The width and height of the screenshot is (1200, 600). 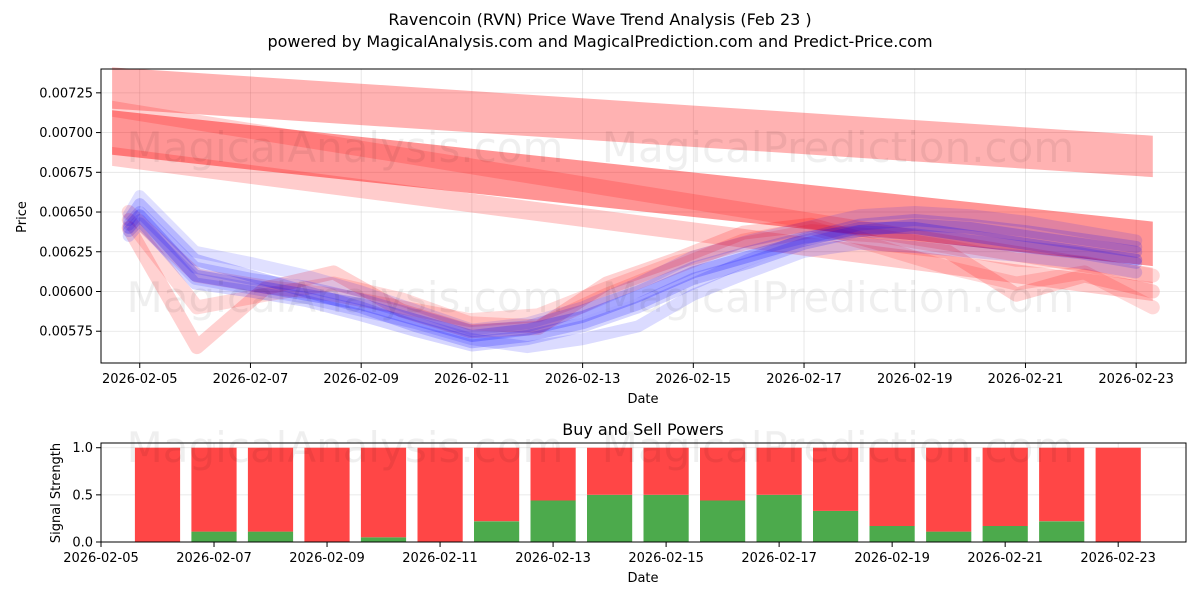 What do you see at coordinates (1118, 558) in the screenshot?
I see `signal-x-tick-label: 2026-02-23` at bounding box center [1118, 558].